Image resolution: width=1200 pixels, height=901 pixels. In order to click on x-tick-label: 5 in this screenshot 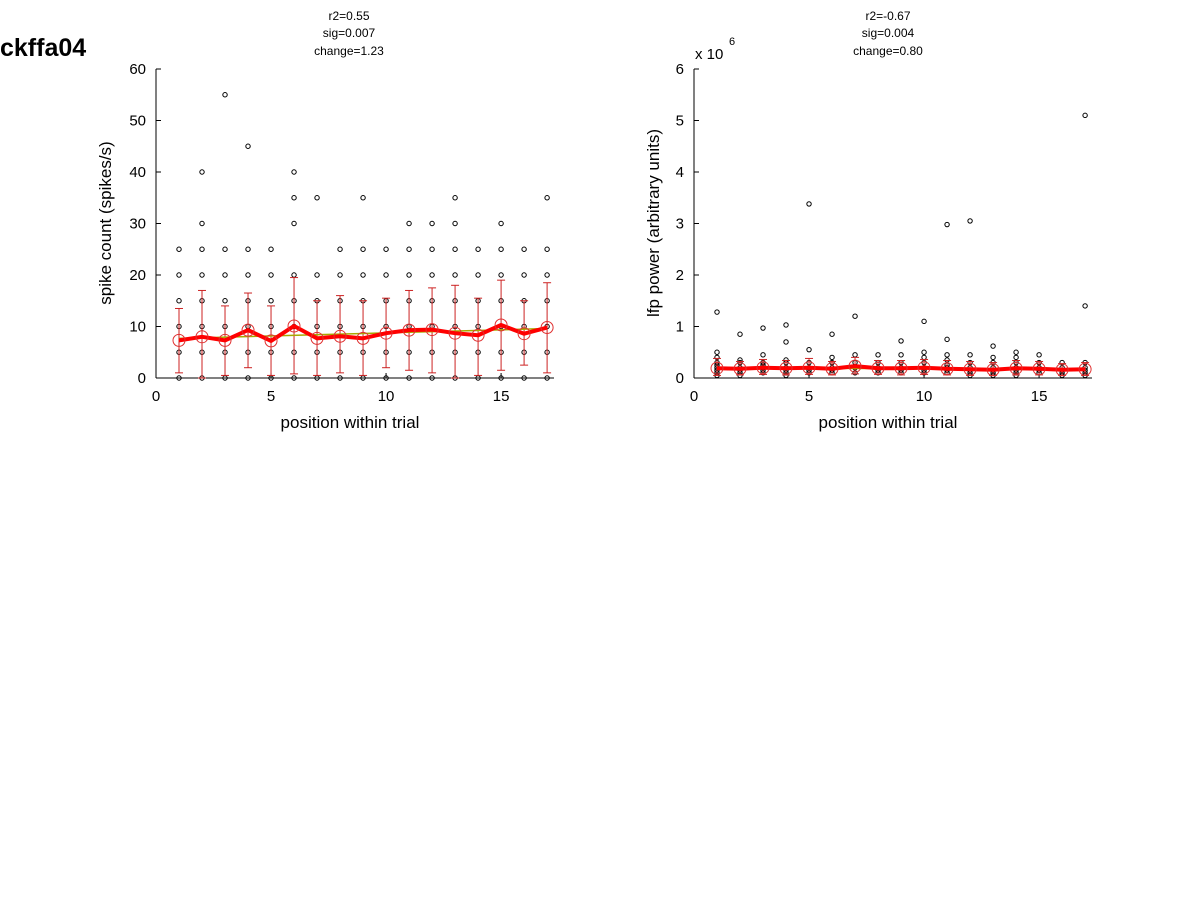, I will do `click(271, 396)`.